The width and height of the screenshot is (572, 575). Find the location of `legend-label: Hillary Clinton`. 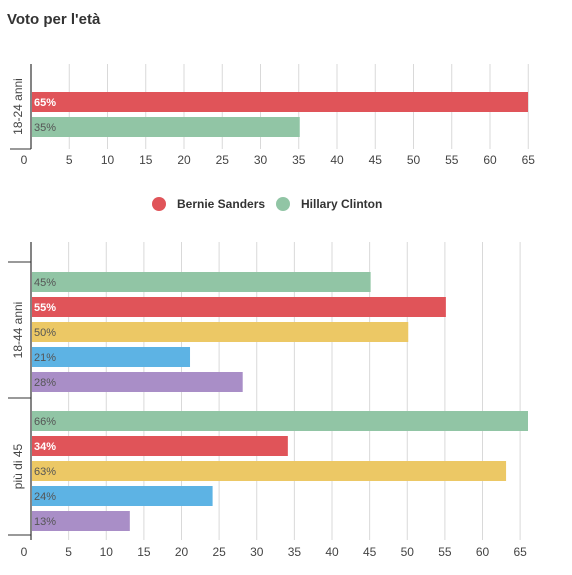

legend-label: Hillary Clinton is located at coordinates (341, 204).